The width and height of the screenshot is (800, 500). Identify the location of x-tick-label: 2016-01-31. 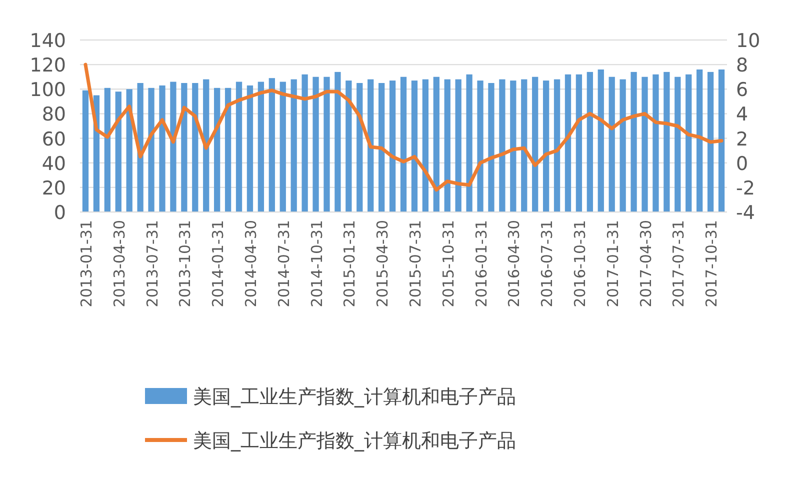
(481, 264).